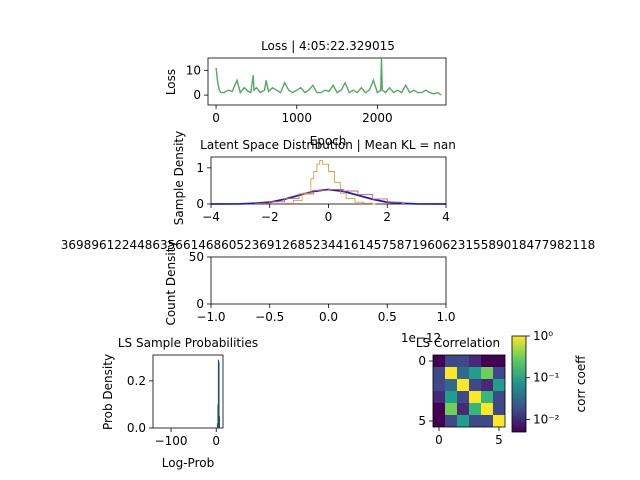 Image resolution: width=640 pixels, height=480 pixels. Describe the element at coordinates (546, 378) in the screenshot. I see `colorbar-tick-label-1: 10⁻¹` at that location.